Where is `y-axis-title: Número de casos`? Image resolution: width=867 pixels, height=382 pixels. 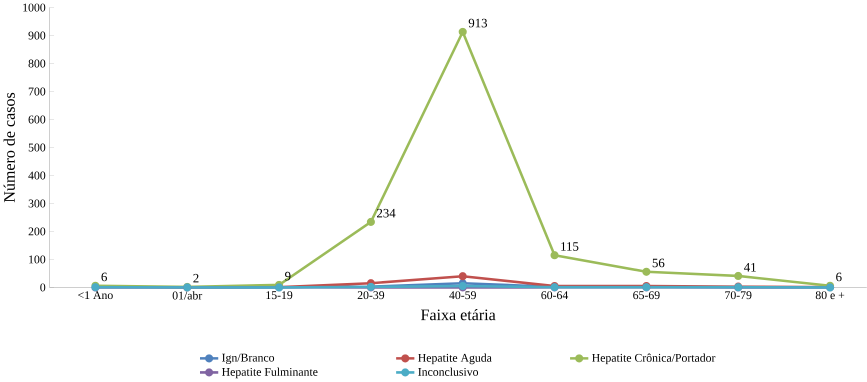 y-axis-title: Número de casos is located at coordinates (9, 147).